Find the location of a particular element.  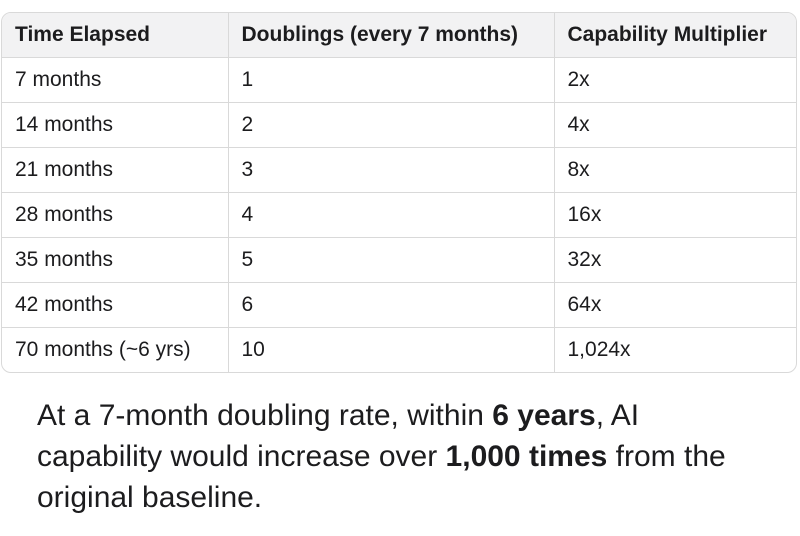

summary-bold-times: 1,000 times is located at coordinates (526, 456).